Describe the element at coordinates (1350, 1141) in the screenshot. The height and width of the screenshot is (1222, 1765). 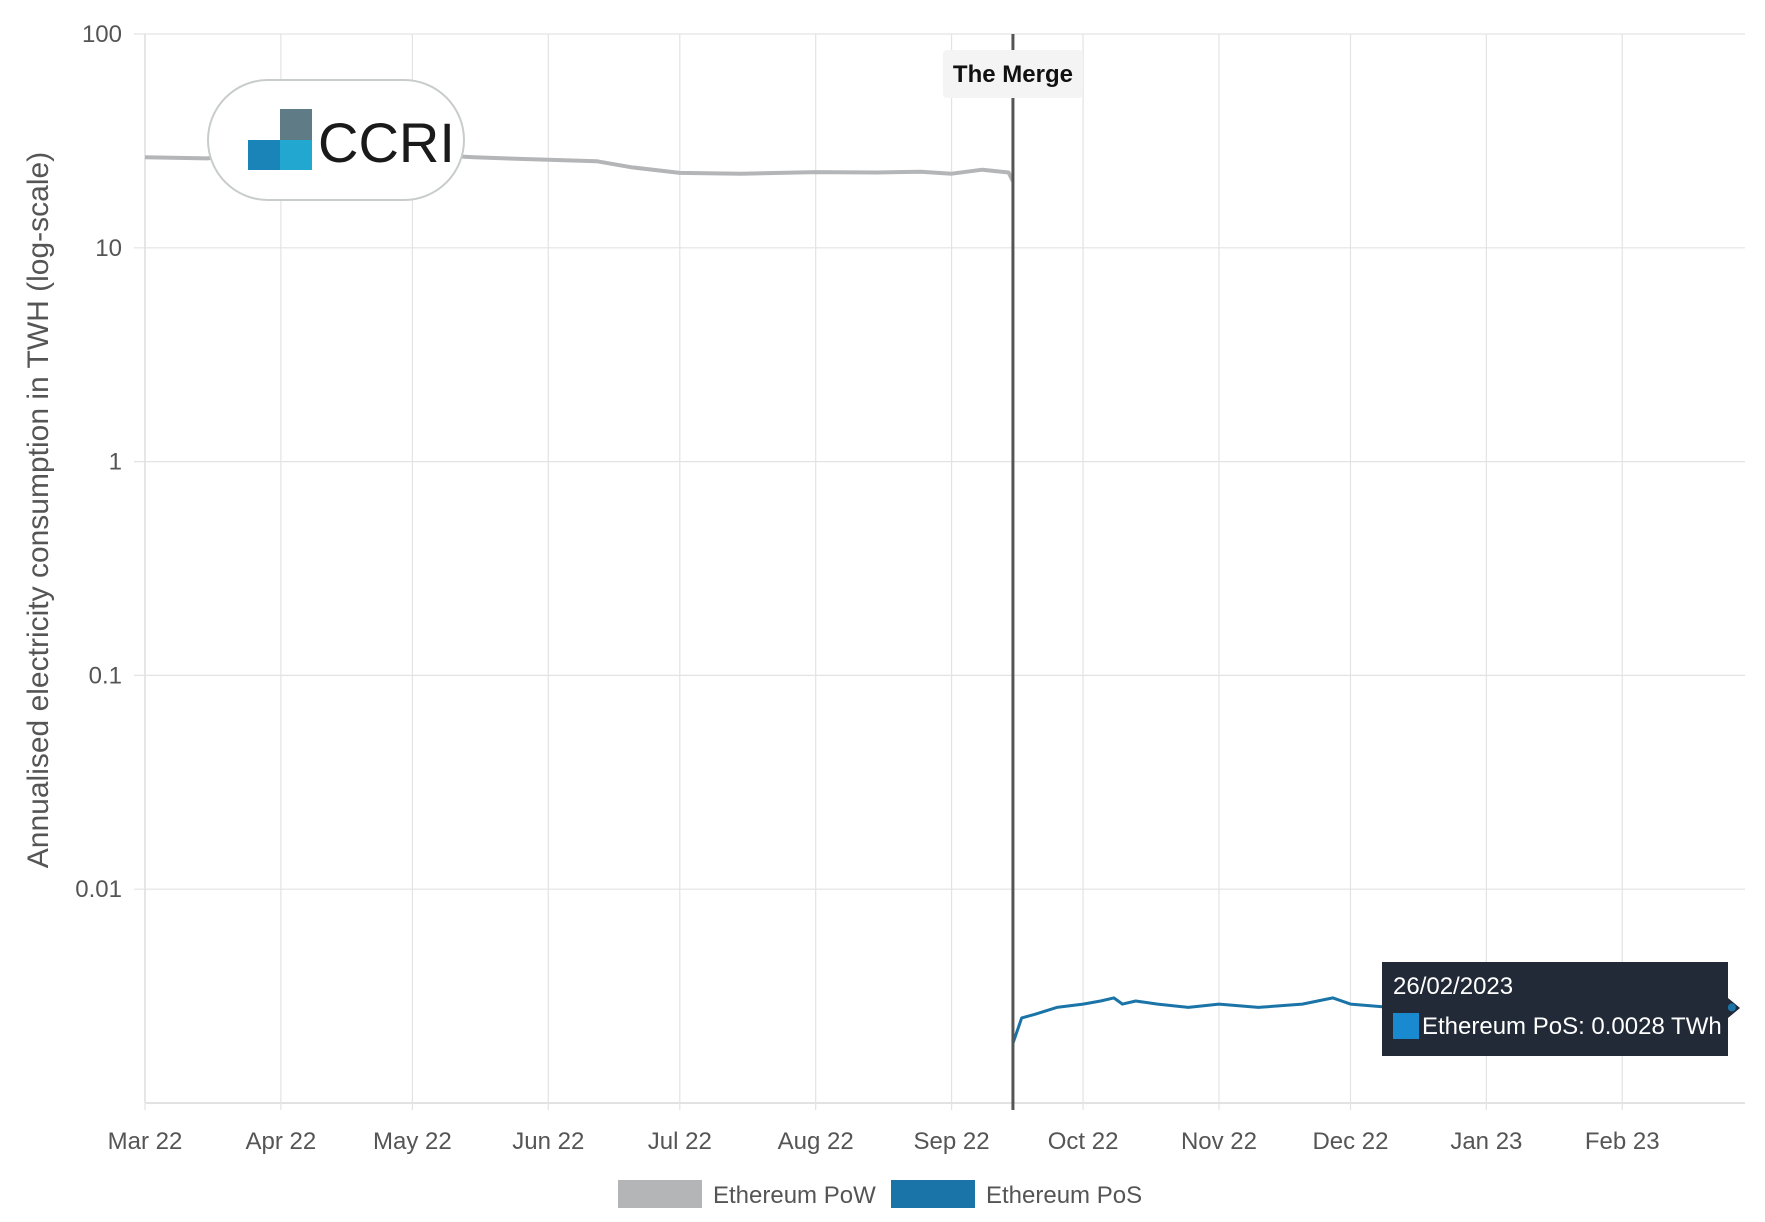
I see `x-tick-label: Dec 22` at that location.